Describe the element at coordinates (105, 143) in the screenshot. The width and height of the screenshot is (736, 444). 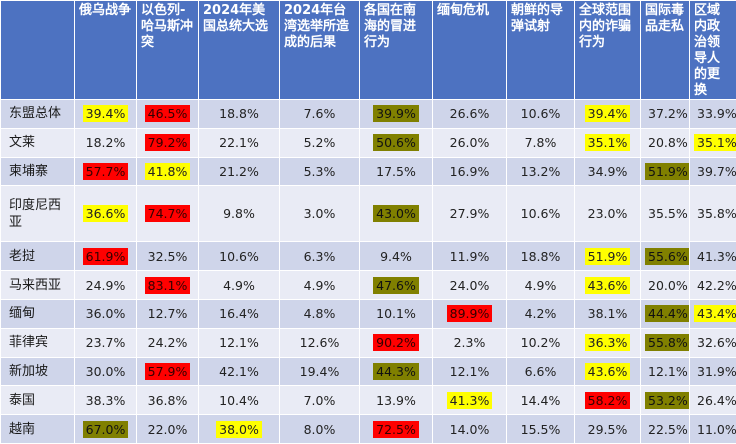
I see `cell-value: 18.2%` at that location.